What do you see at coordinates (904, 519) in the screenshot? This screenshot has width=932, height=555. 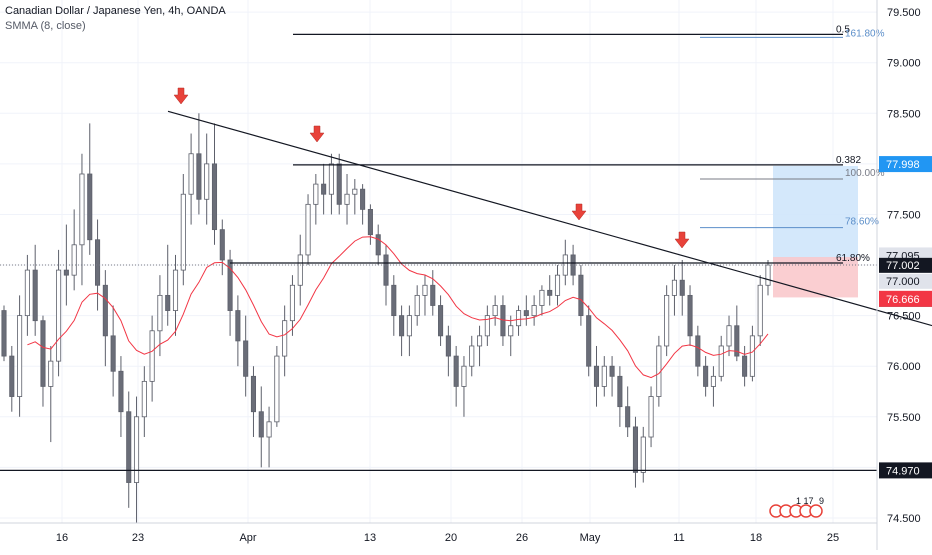 I see `price-tick-label: 74.500` at bounding box center [904, 519].